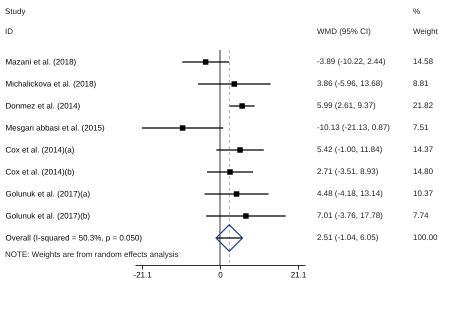 This screenshot has height=327, width=474. Describe the element at coordinates (92, 254) in the screenshot. I see `annotation: NOTE: Weights are from random effects analysis` at that location.